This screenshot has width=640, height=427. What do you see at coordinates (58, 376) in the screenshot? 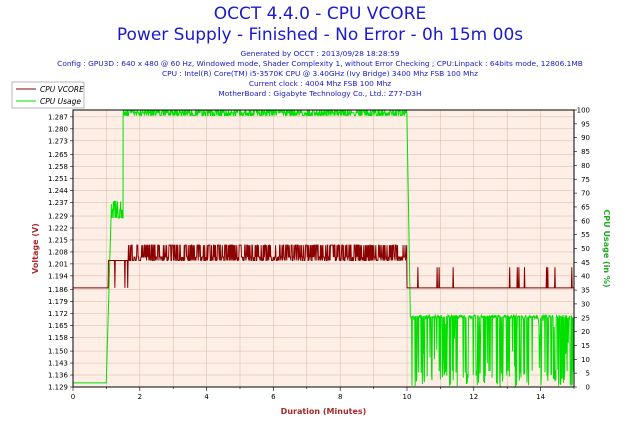
I see `left-tick-label: 1.136` at bounding box center [58, 376].